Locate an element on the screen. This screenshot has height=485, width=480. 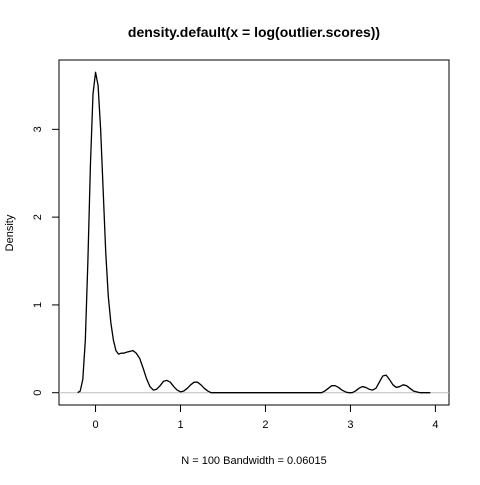
x-tick-label: 3 is located at coordinates (350, 425).